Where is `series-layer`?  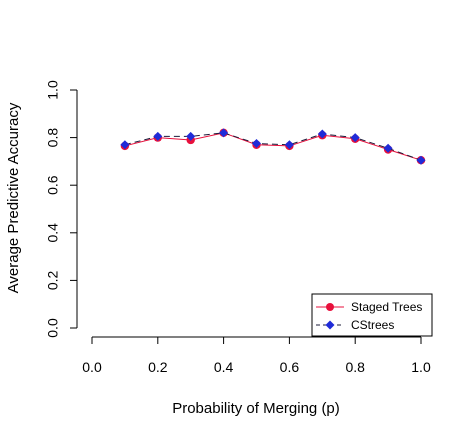 series-layer is located at coordinates (273, 146).